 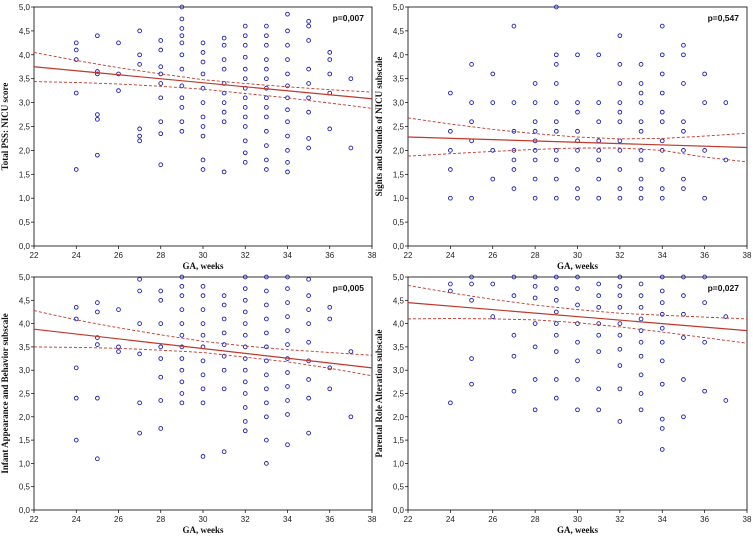 What do you see at coordinates (704, 519) in the screenshot?
I see `x-tick-label: 36` at bounding box center [704, 519].